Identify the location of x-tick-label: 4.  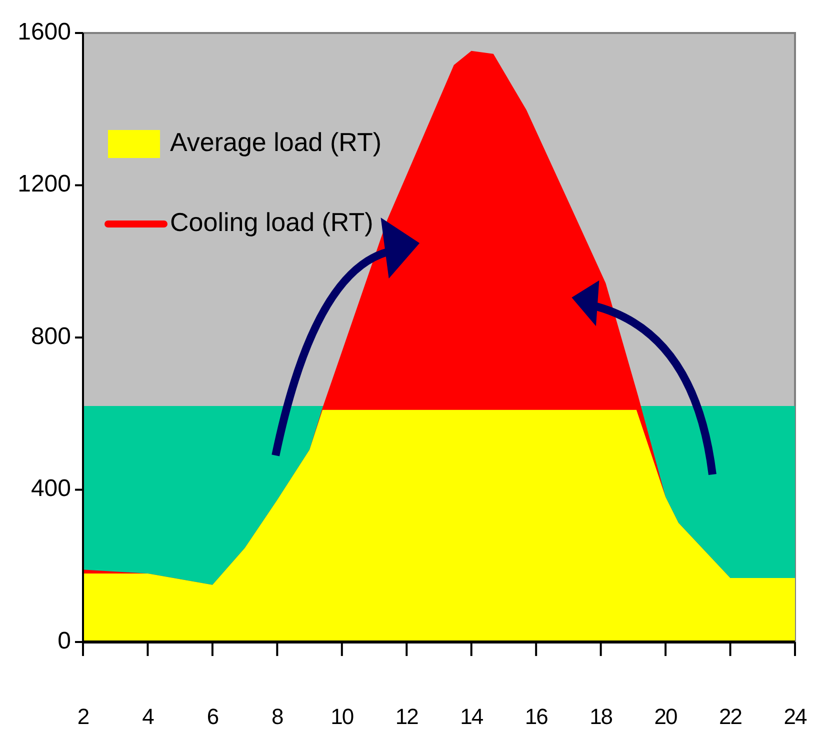
(148, 716).